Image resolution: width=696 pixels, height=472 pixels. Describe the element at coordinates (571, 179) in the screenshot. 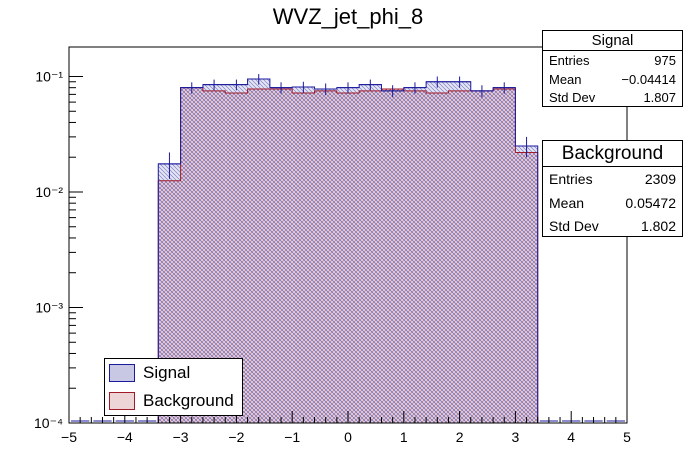

I see `background-entries-label: Entries` at that location.